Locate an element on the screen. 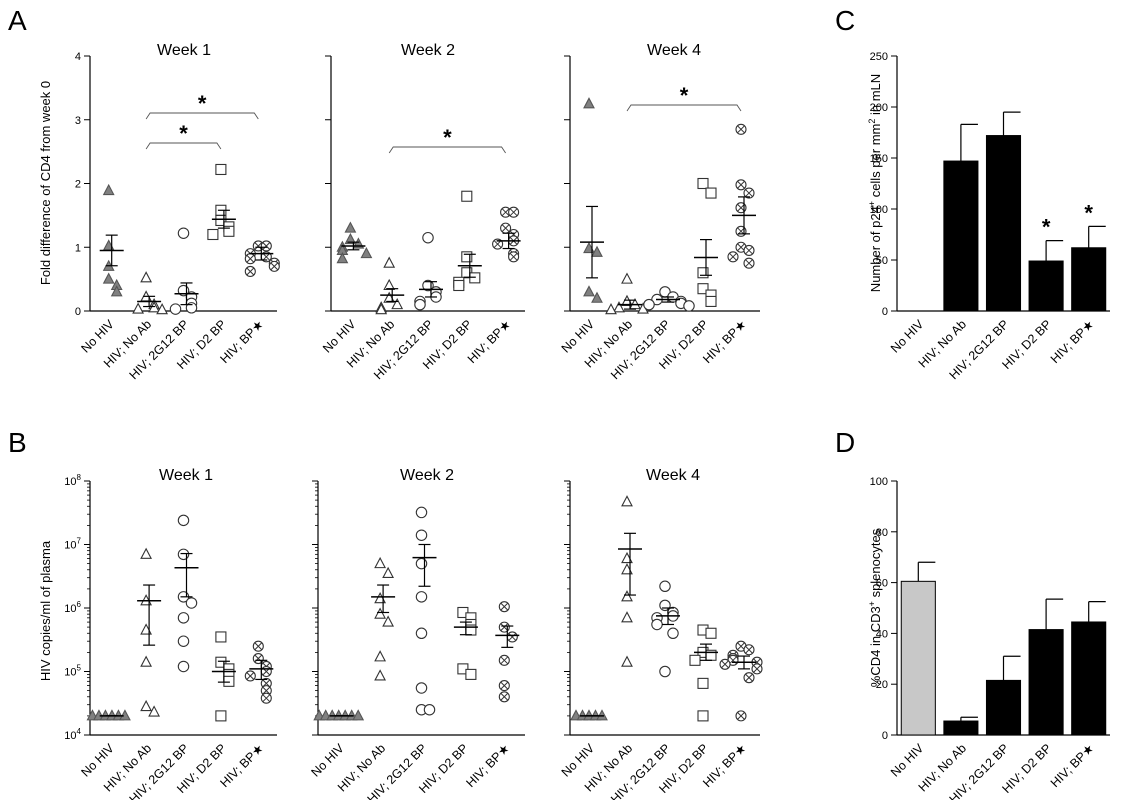 This screenshot has height=800, width=1129. chart-b2-x-tick-label: HIV; BP★ is located at coordinates (487, 765).